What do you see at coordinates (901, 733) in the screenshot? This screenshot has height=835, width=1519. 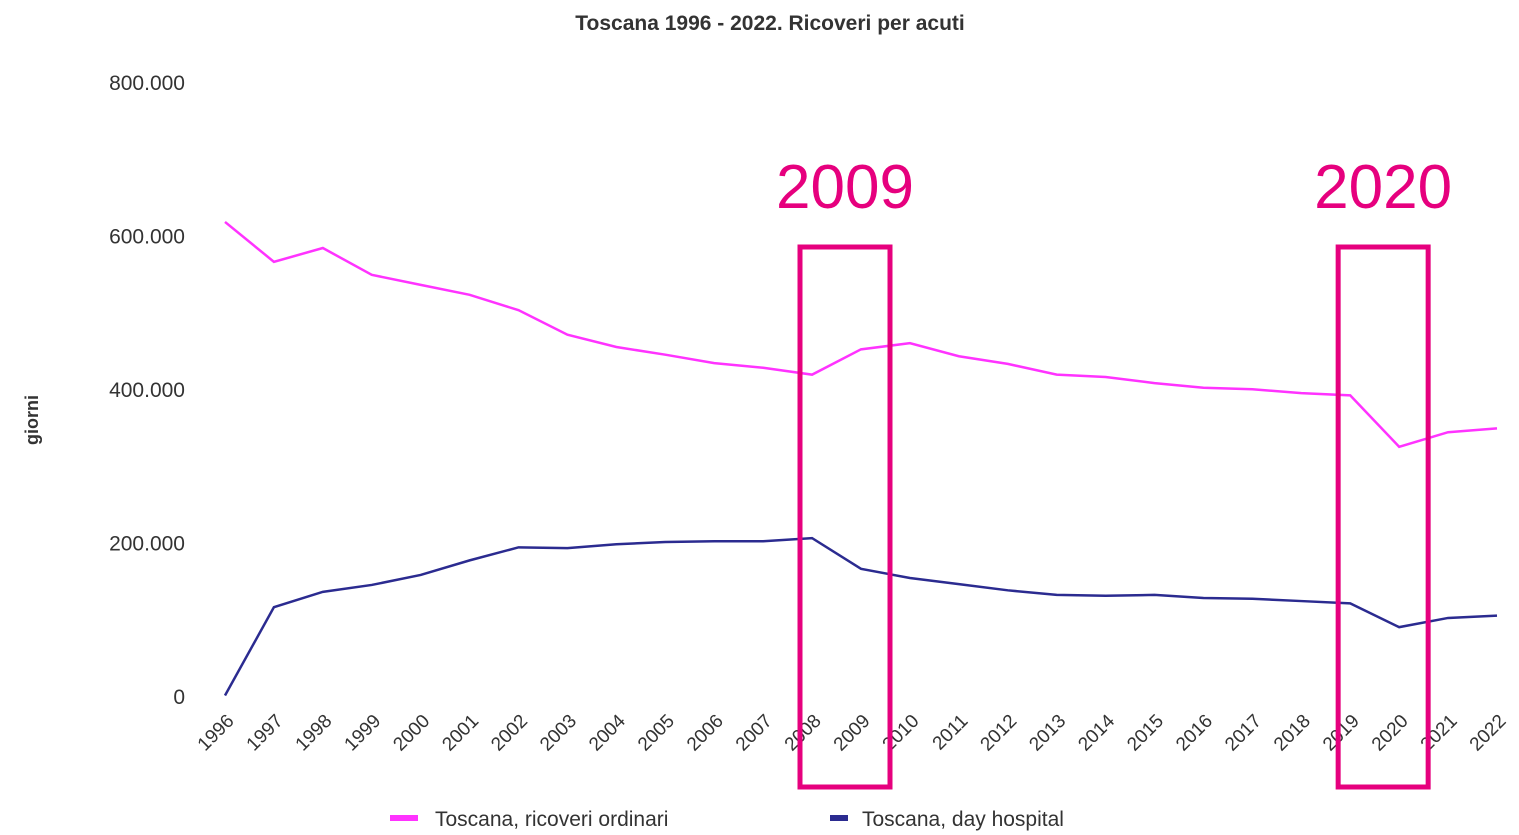 I see `x-tick-label: 2010` at bounding box center [901, 733].